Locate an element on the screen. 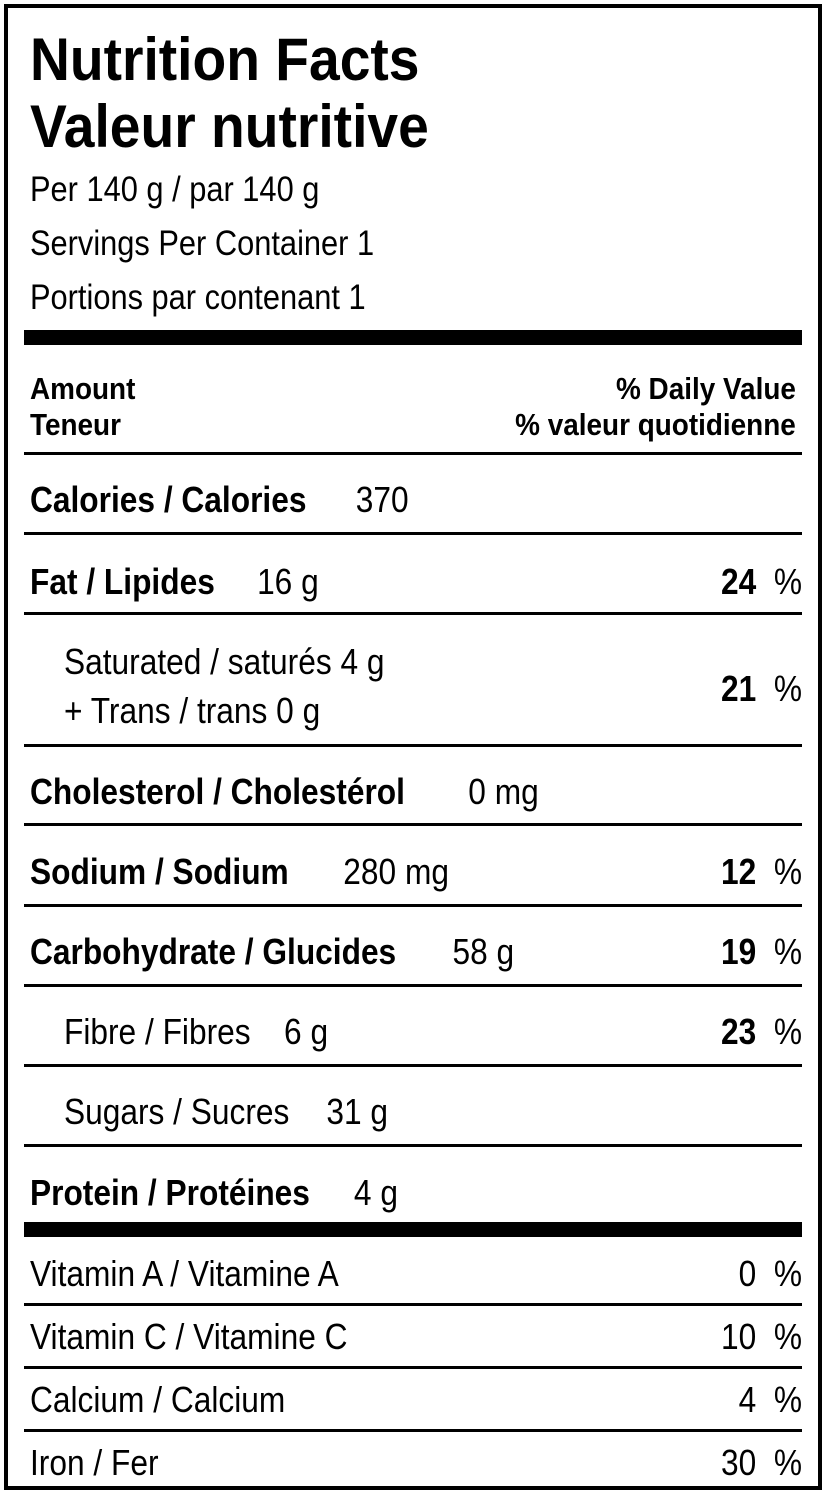 This screenshot has width=834, height=1500. protein-amount: 4 g is located at coordinates (375, 1192).